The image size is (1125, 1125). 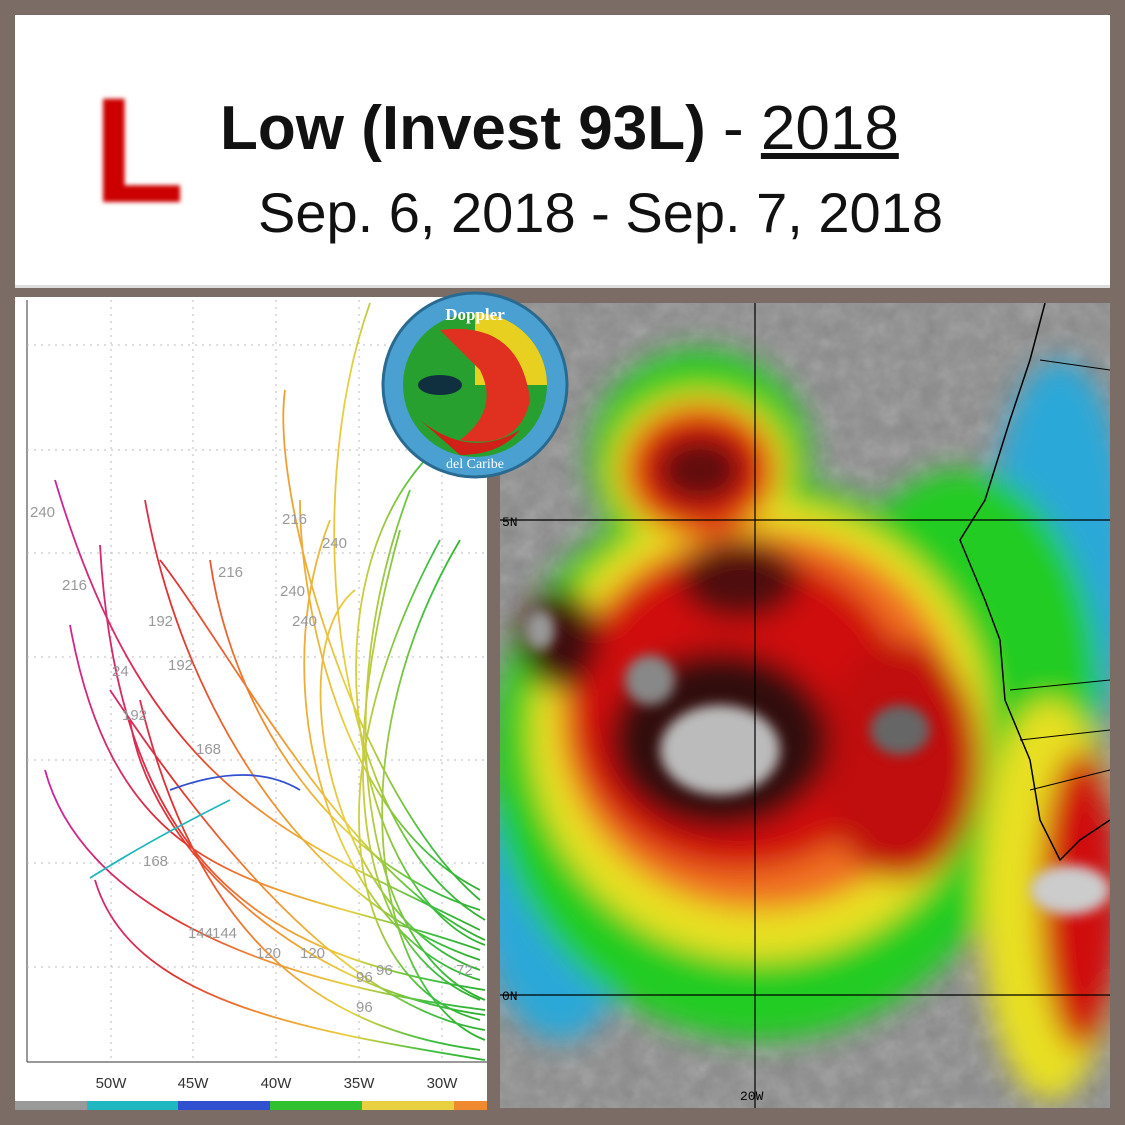 I want to click on title: Low (Invest 93L) - 2018, so click(x=559, y=128).